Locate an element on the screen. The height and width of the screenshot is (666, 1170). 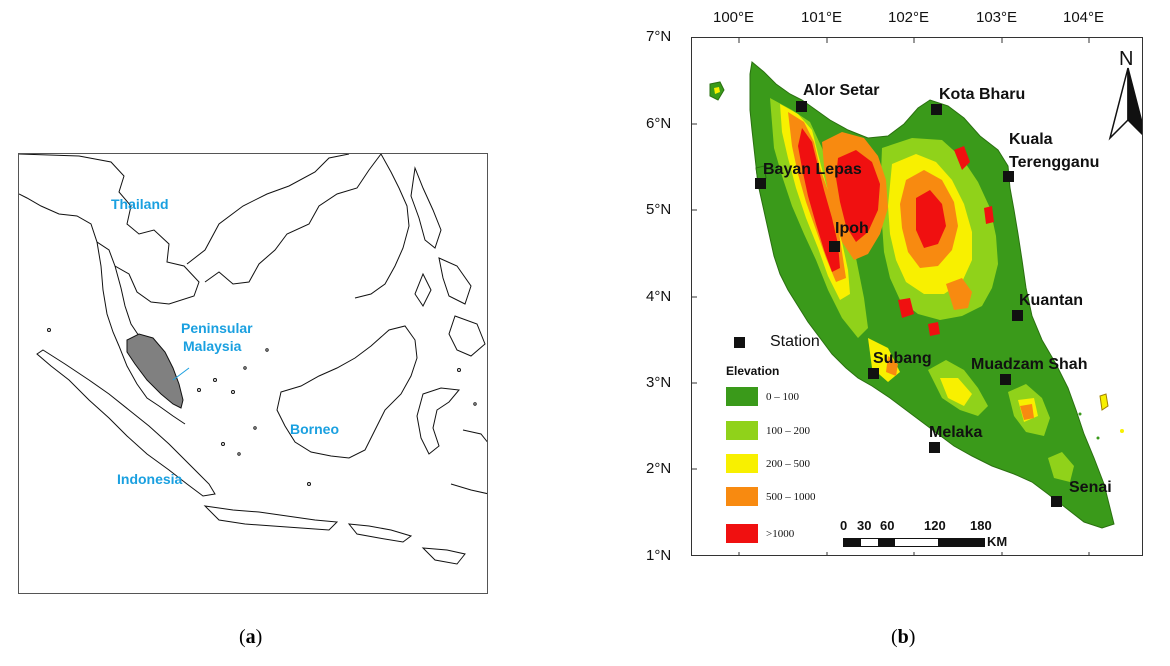
lon-tick-101: 101°E is located at coordinates (822, 17).